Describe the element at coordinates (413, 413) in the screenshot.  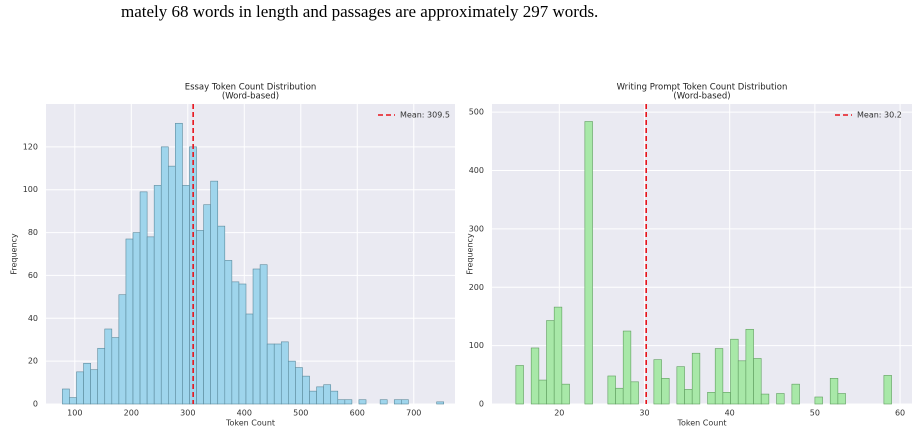
I see `x-tick-label: 700` at that location.